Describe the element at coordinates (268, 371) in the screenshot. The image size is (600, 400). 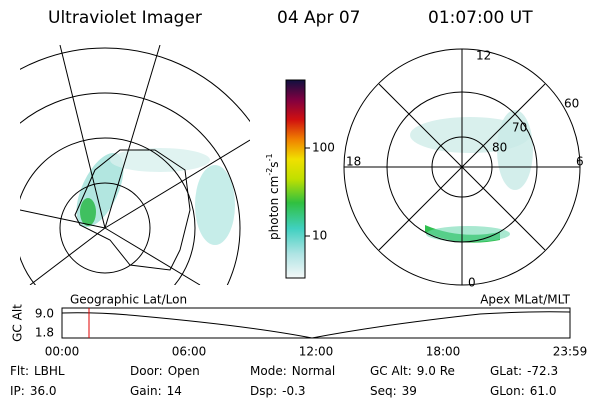
I see `field-label: Mode:` at that location.